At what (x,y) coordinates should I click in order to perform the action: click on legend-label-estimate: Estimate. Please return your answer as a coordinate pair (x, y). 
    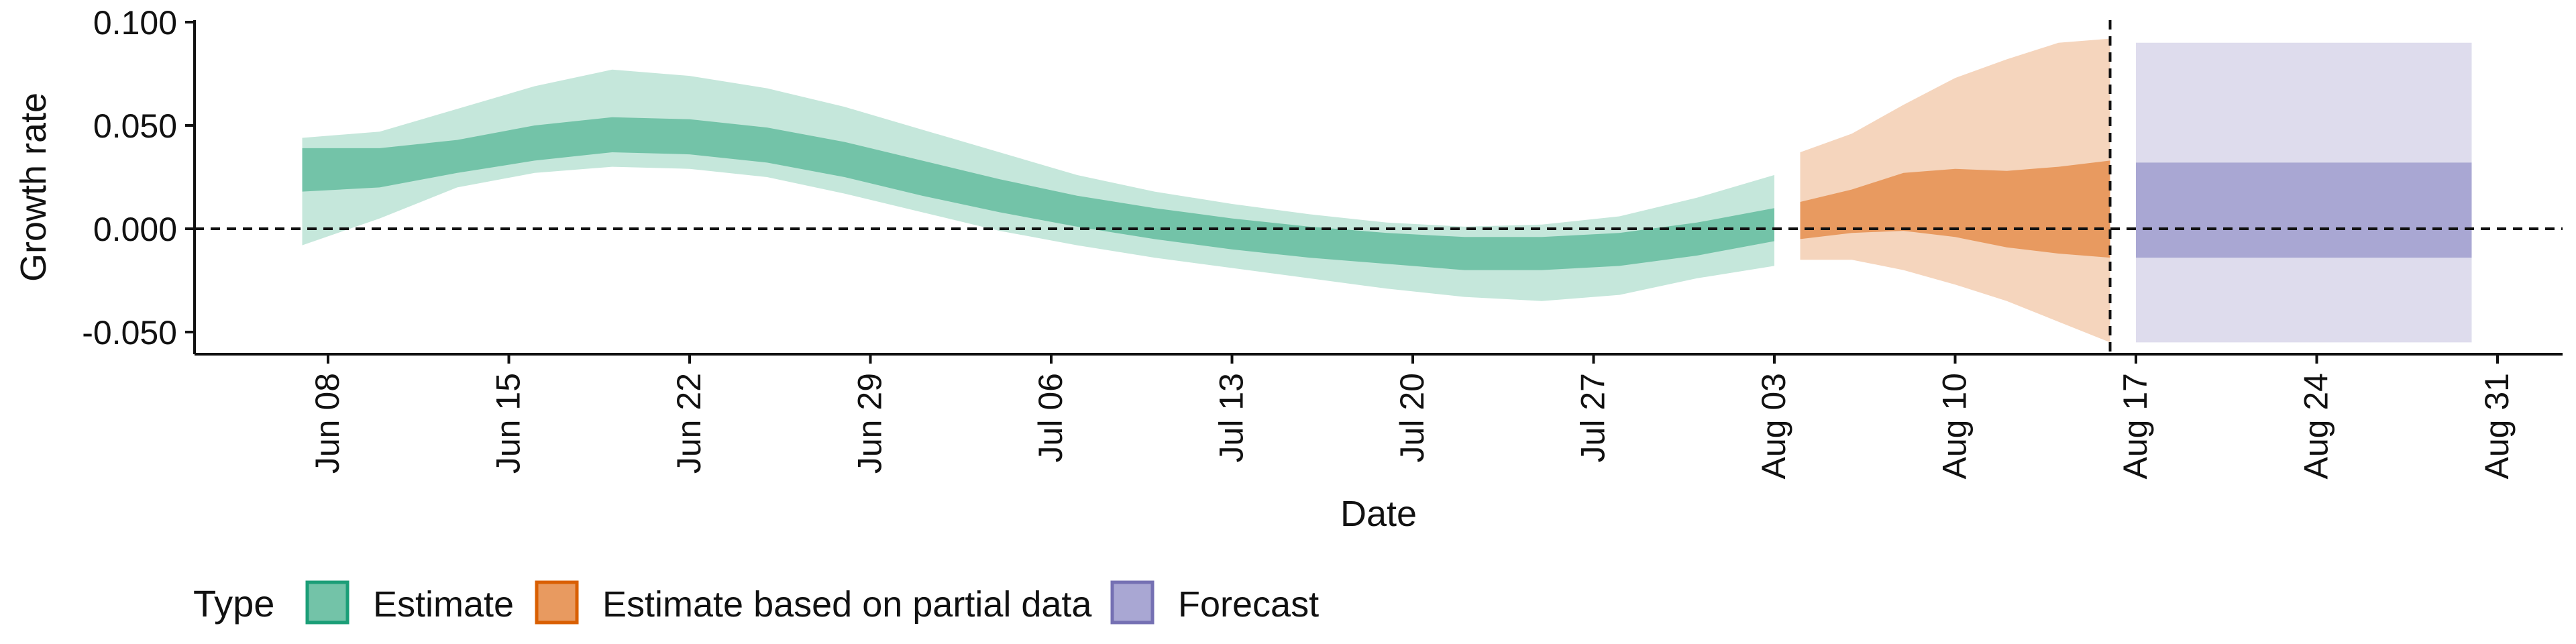
    Looking at the image, I should click on (443, 604).